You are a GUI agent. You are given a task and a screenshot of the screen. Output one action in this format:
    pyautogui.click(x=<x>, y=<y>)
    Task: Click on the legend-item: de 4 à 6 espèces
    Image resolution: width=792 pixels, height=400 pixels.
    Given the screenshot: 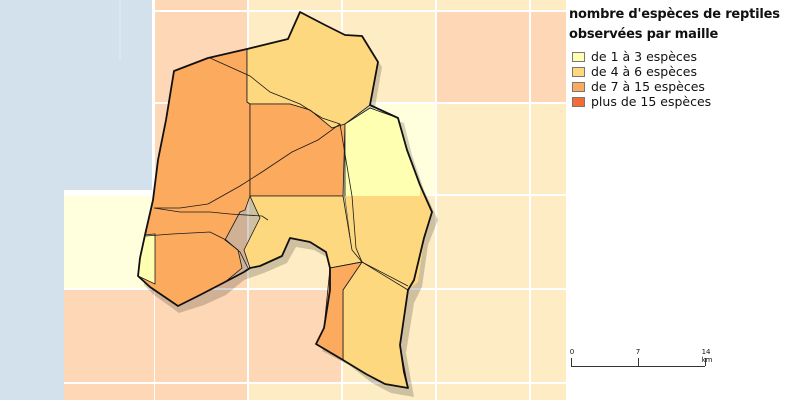 What is the action you would take?
    pyautogui.click(x=641, y=71)
    